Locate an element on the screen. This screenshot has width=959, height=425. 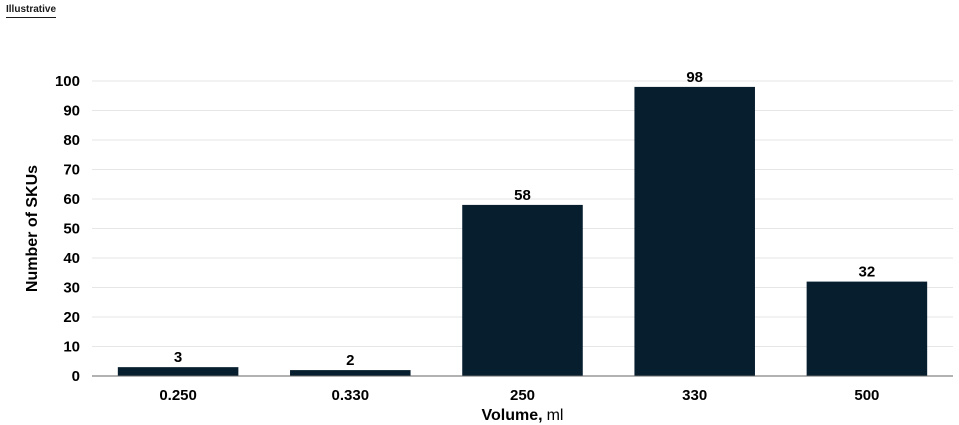
x-tick-label: 330 is located at coordinates (694, 395).